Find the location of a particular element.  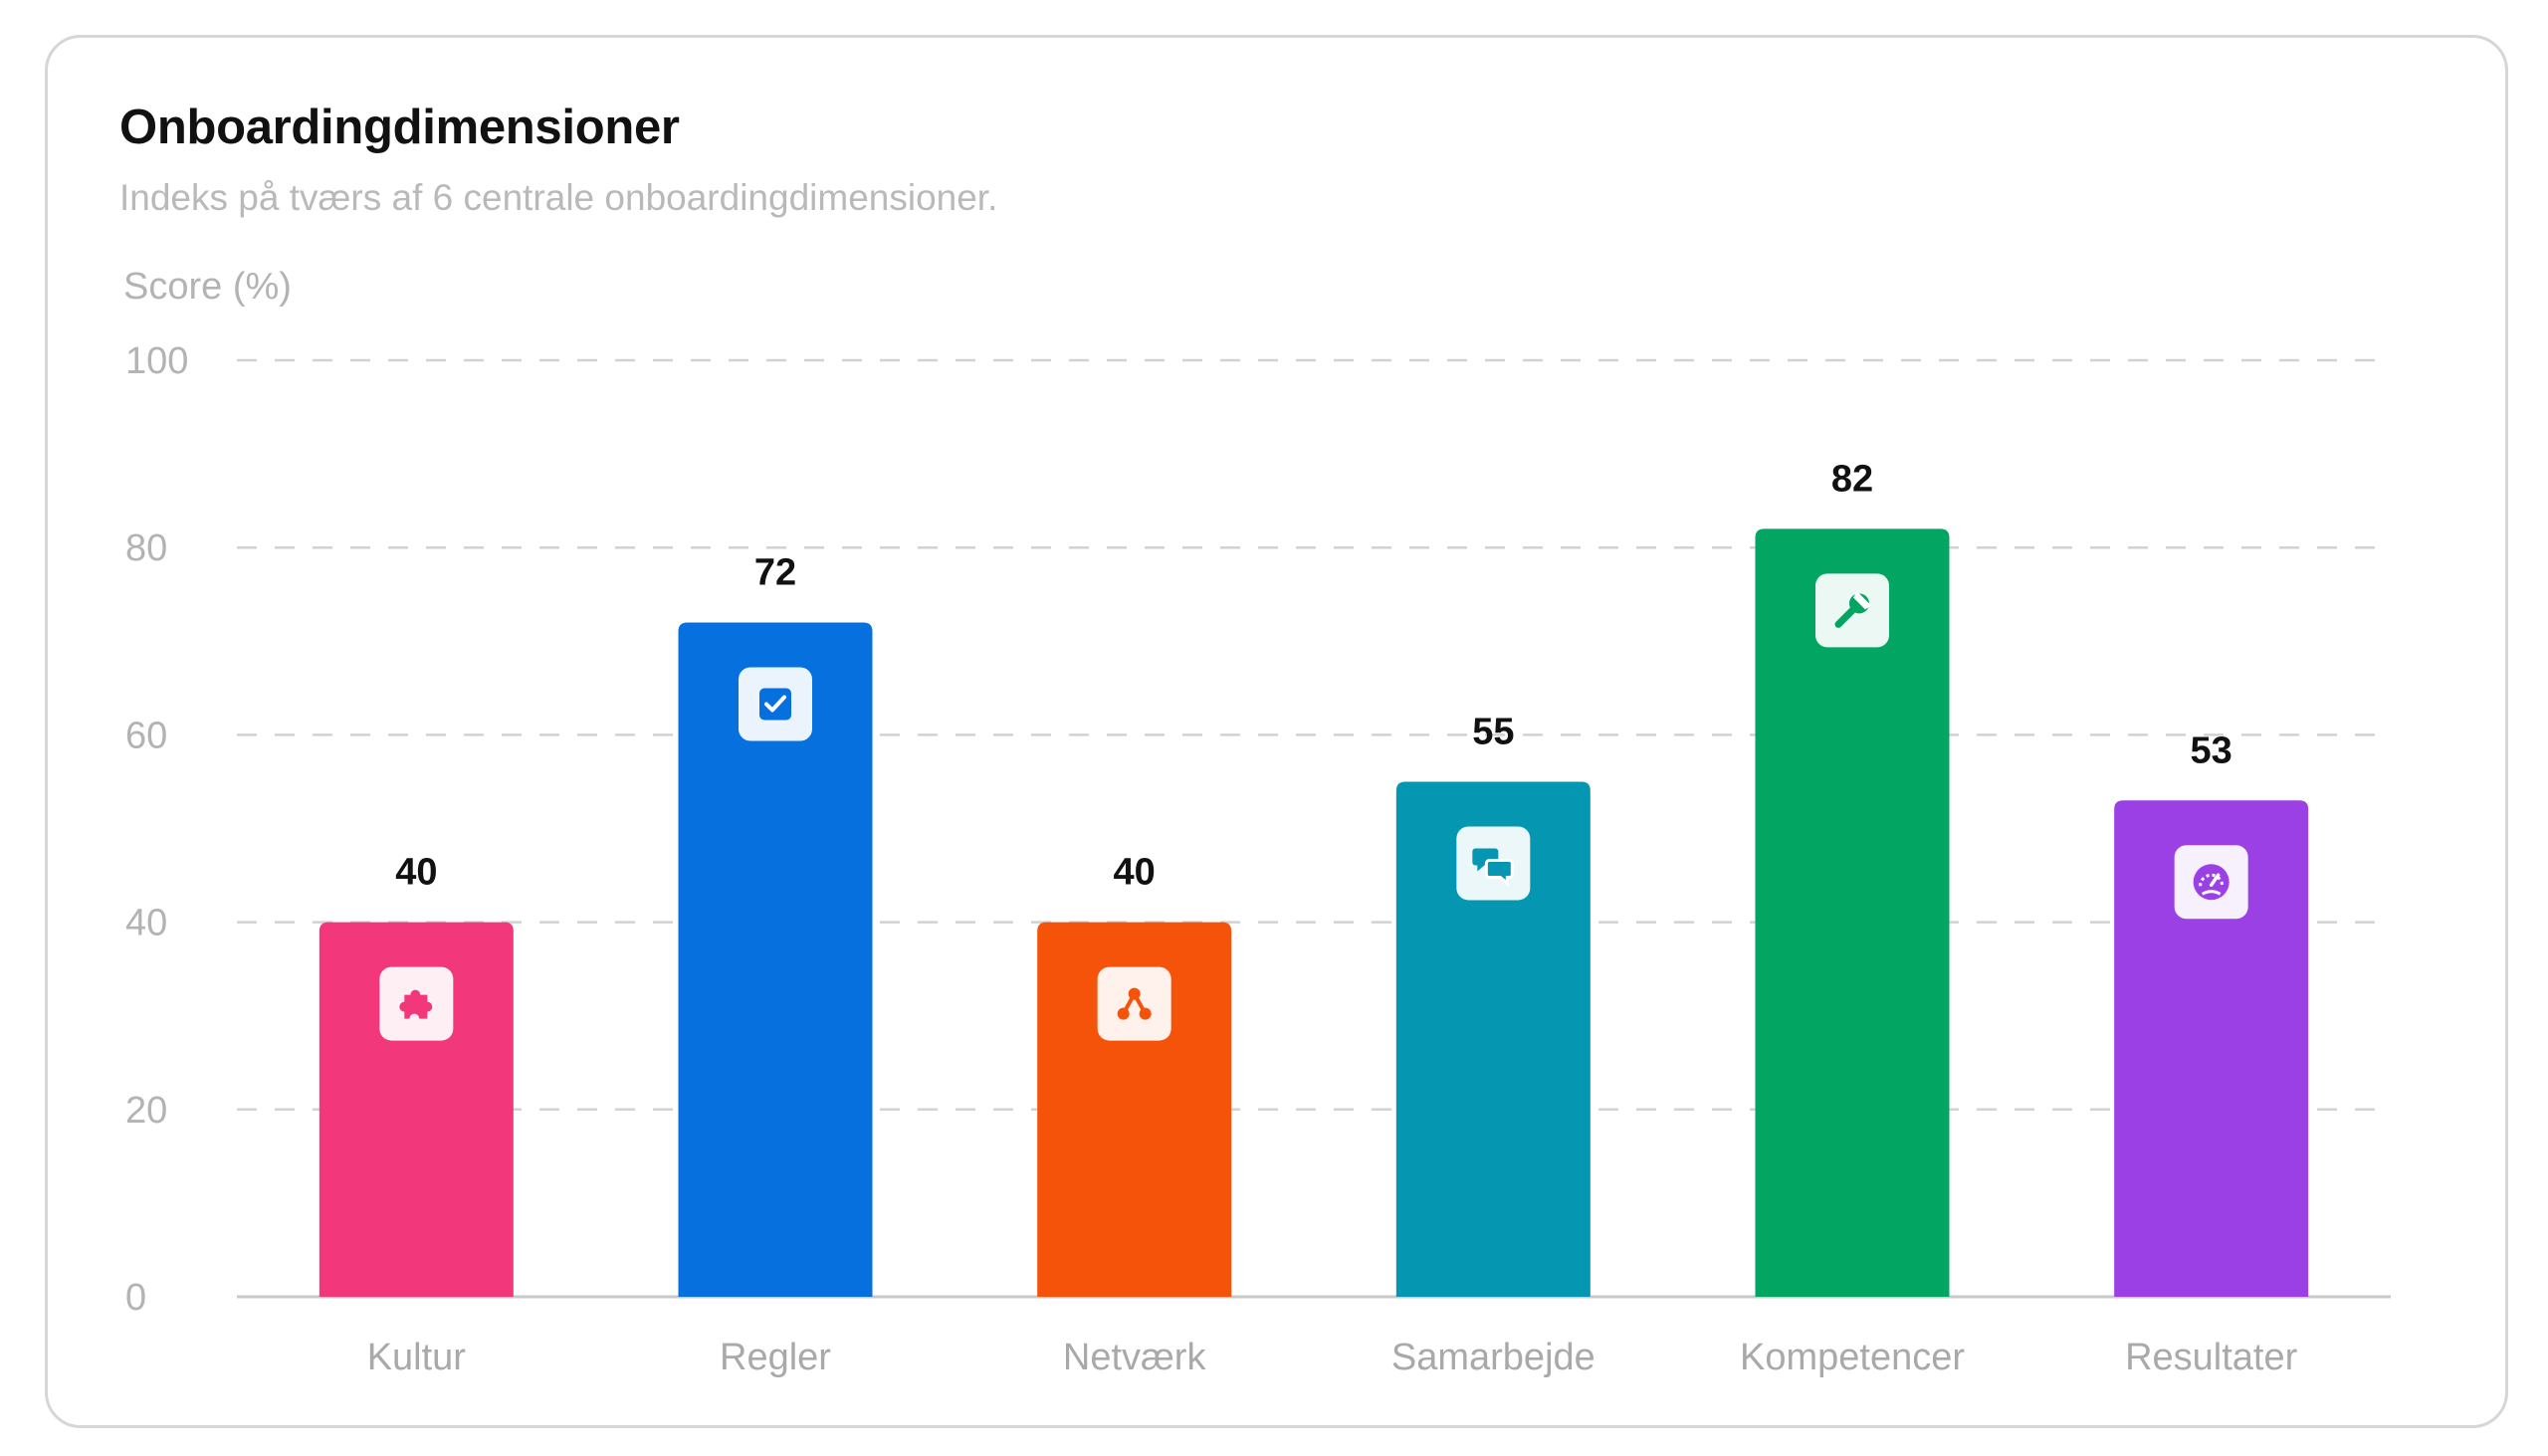

data-label: 53 is located at coordinates (2211, 750).